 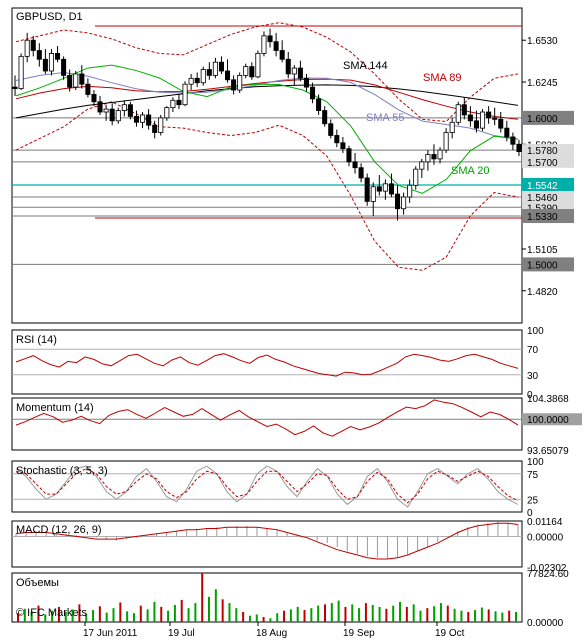 I want to click on bollinger-upper, so click(x=267, y=72).